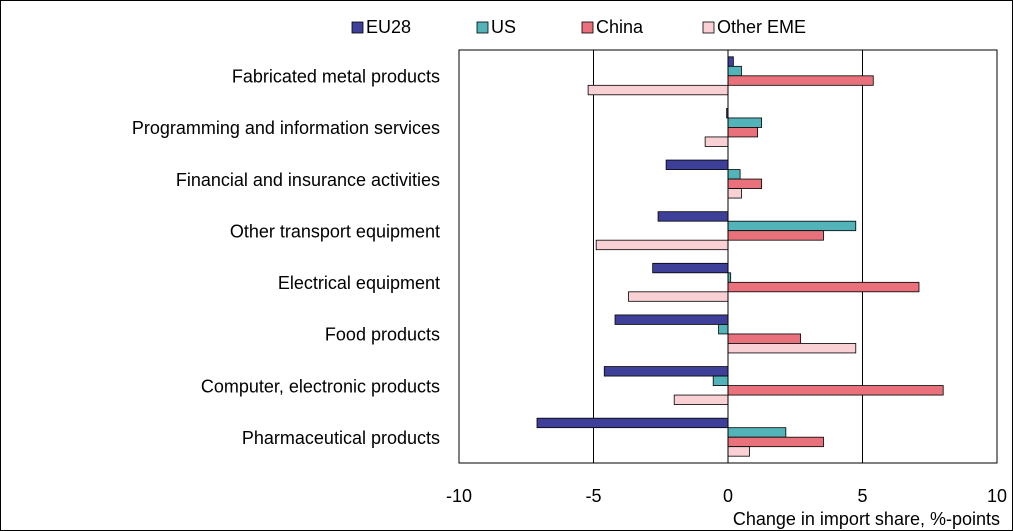  Describe the element at coordinates (308, 180) in the screenshot. I see `y-tick-label: Financial and insurance activities` at that location.